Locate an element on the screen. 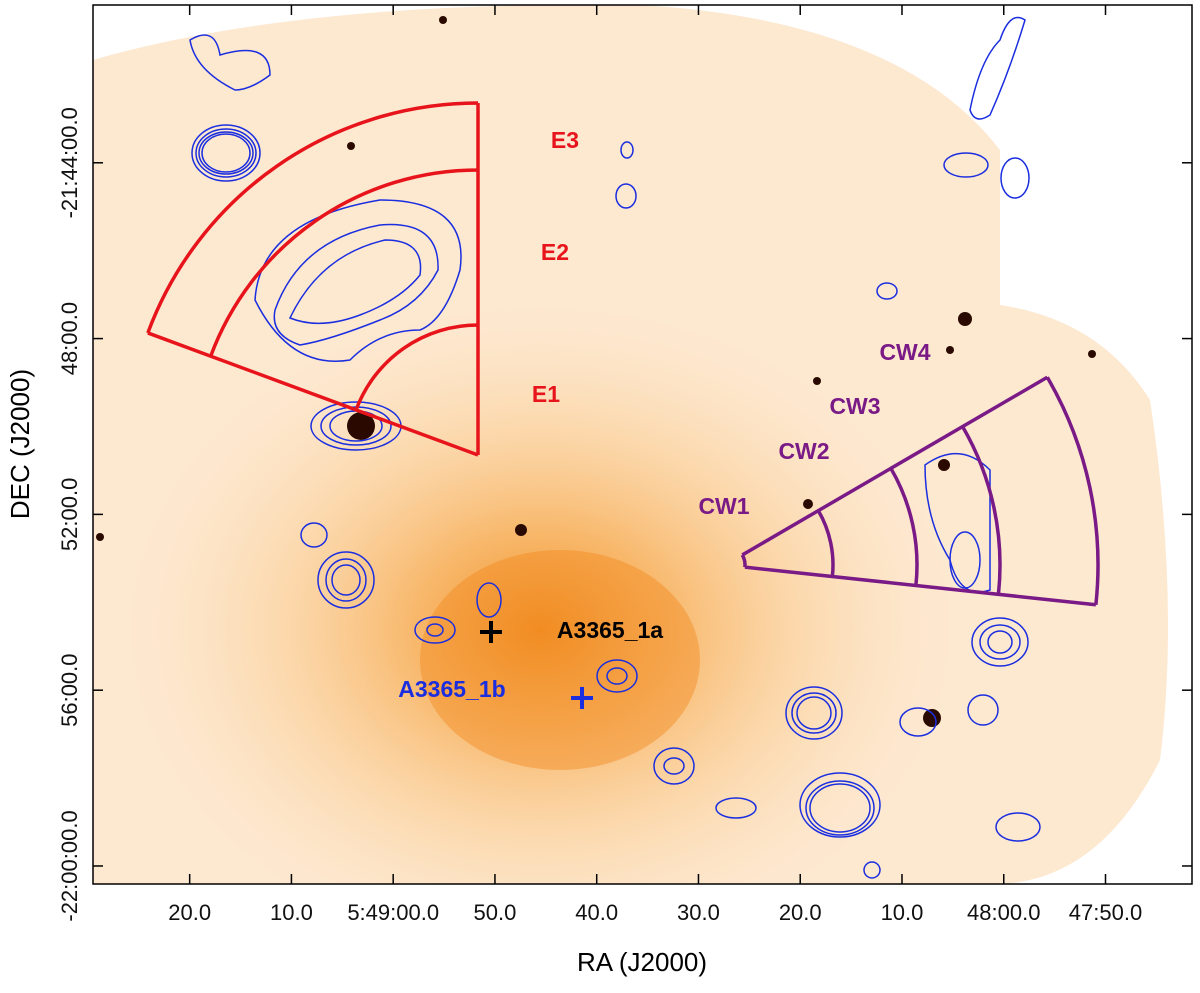 The width and height of the screenshot is (1200, 993). x-tick-label: 30.0 is located at coordinates (698, 912).